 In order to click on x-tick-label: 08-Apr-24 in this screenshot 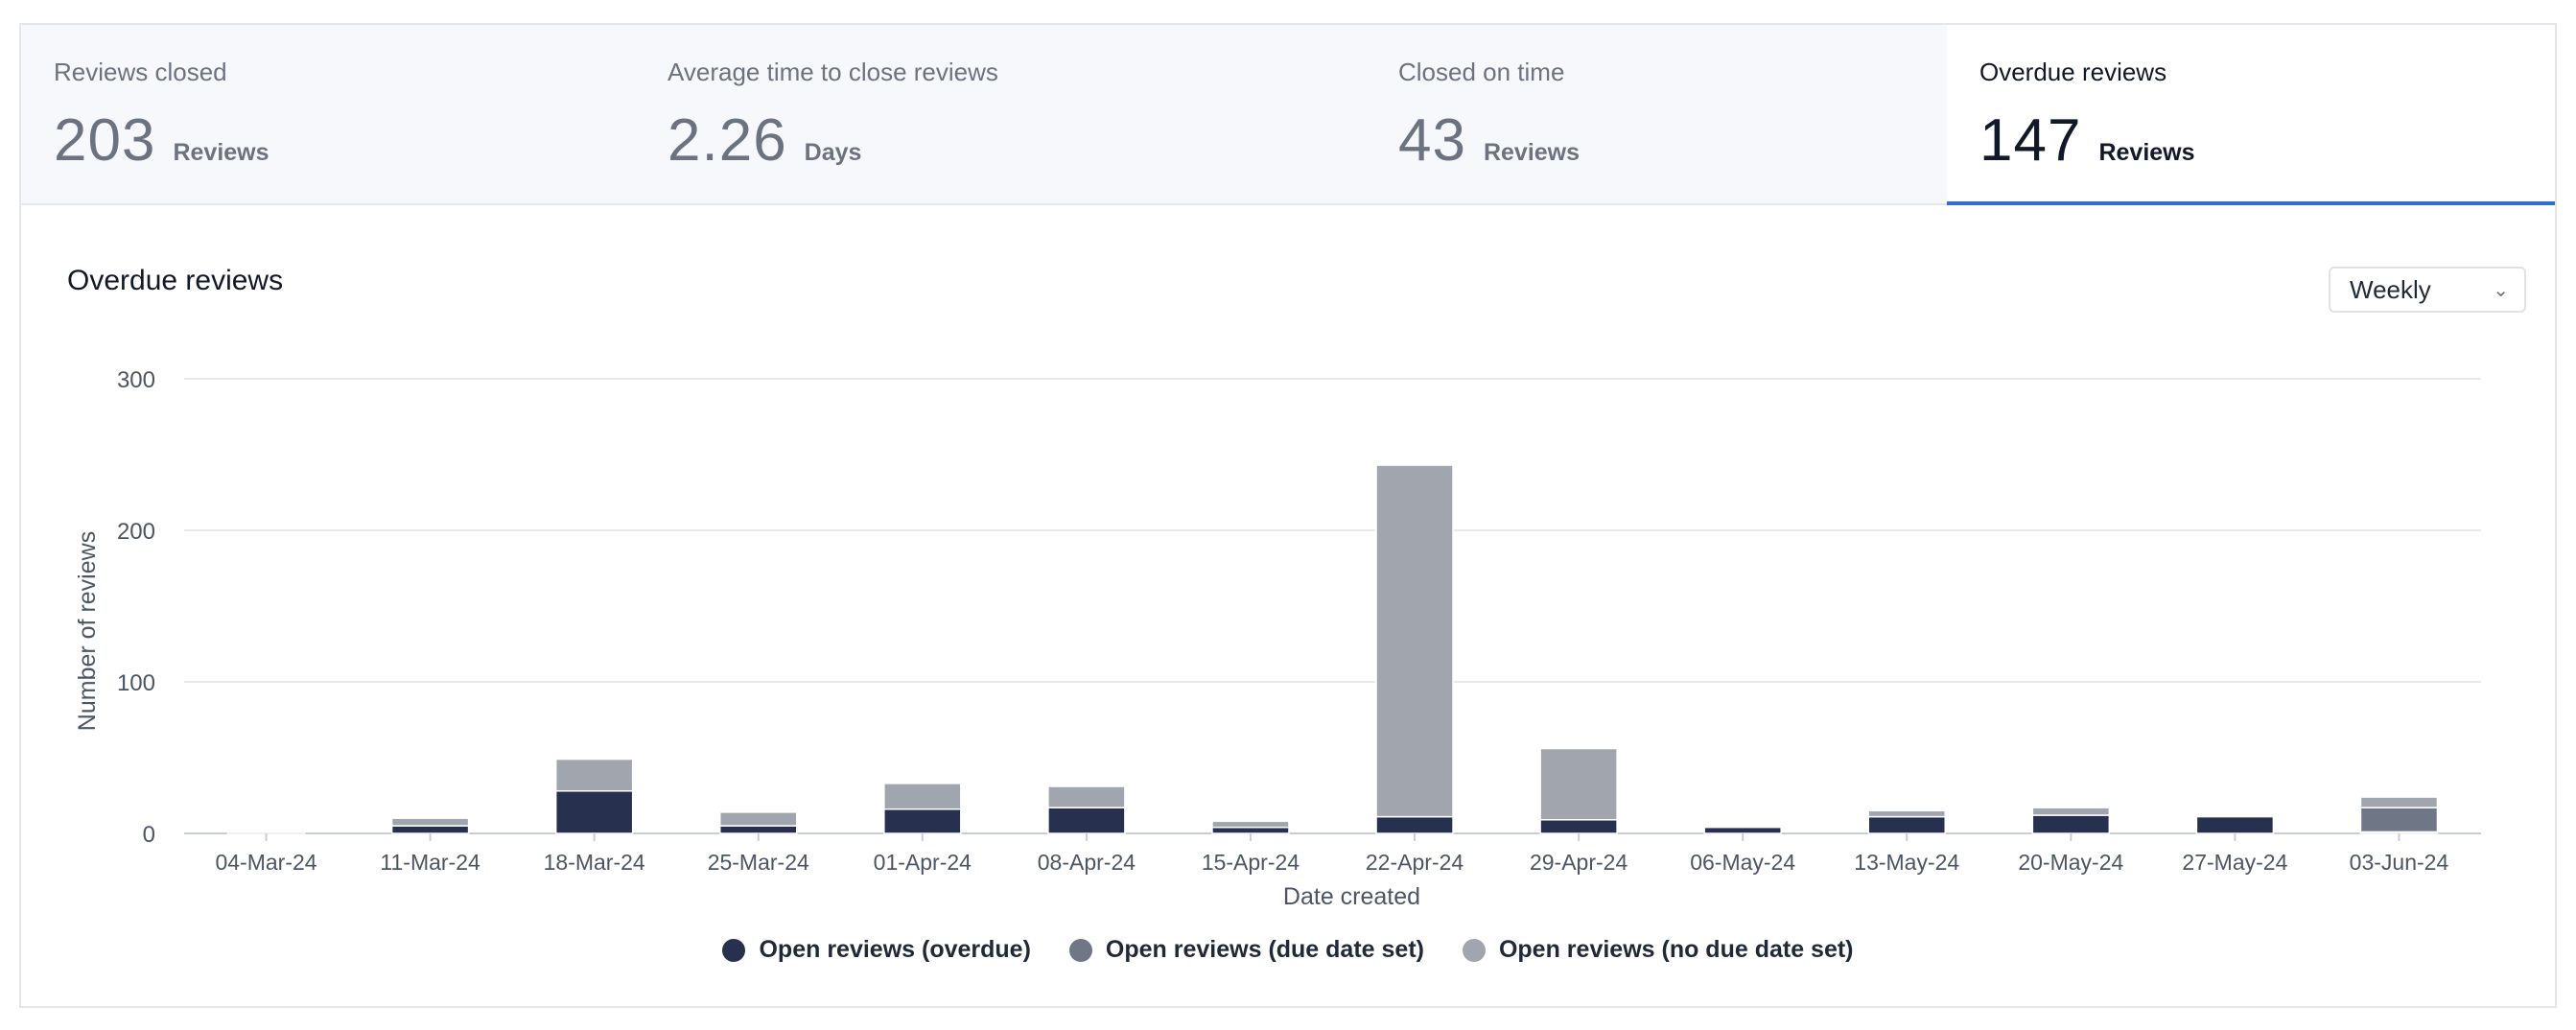, I will do `click(1087, 862)`.